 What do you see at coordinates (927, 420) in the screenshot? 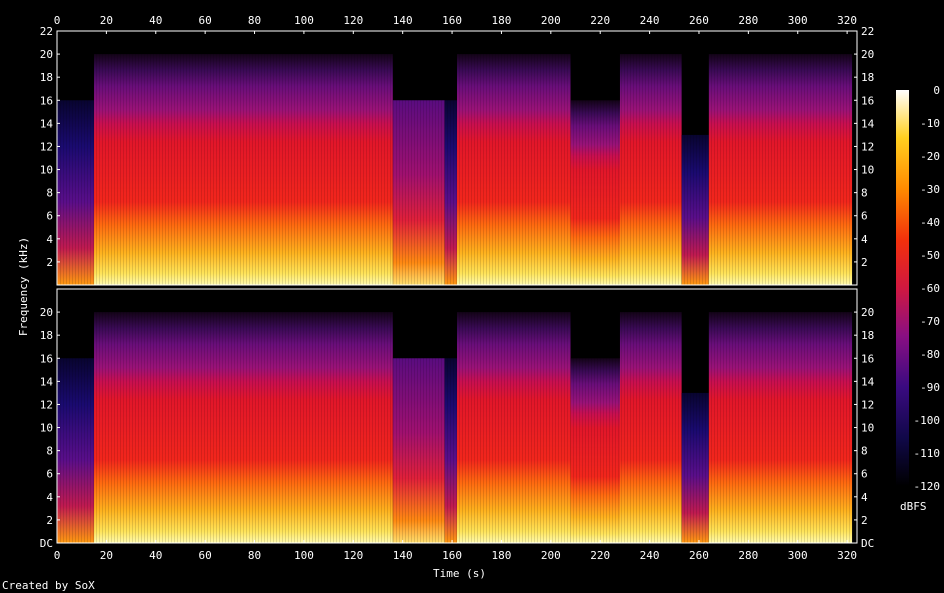
I see `colorbar-tick-label: -100` at bounding box center [927, 420].